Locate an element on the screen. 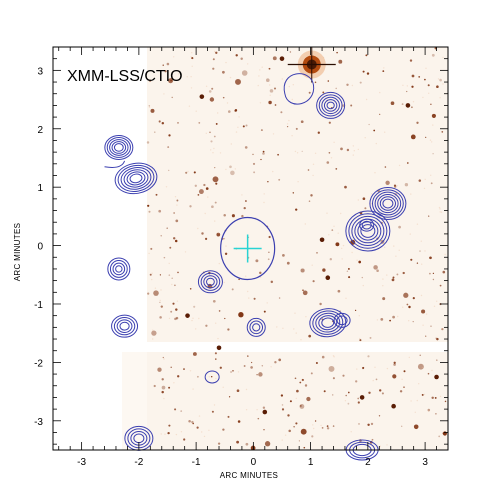 Image resolution: width=501 pixels, height=500 pixels. panel-title: XMM-LSS/CTIO is located at coordinates (125, 76).